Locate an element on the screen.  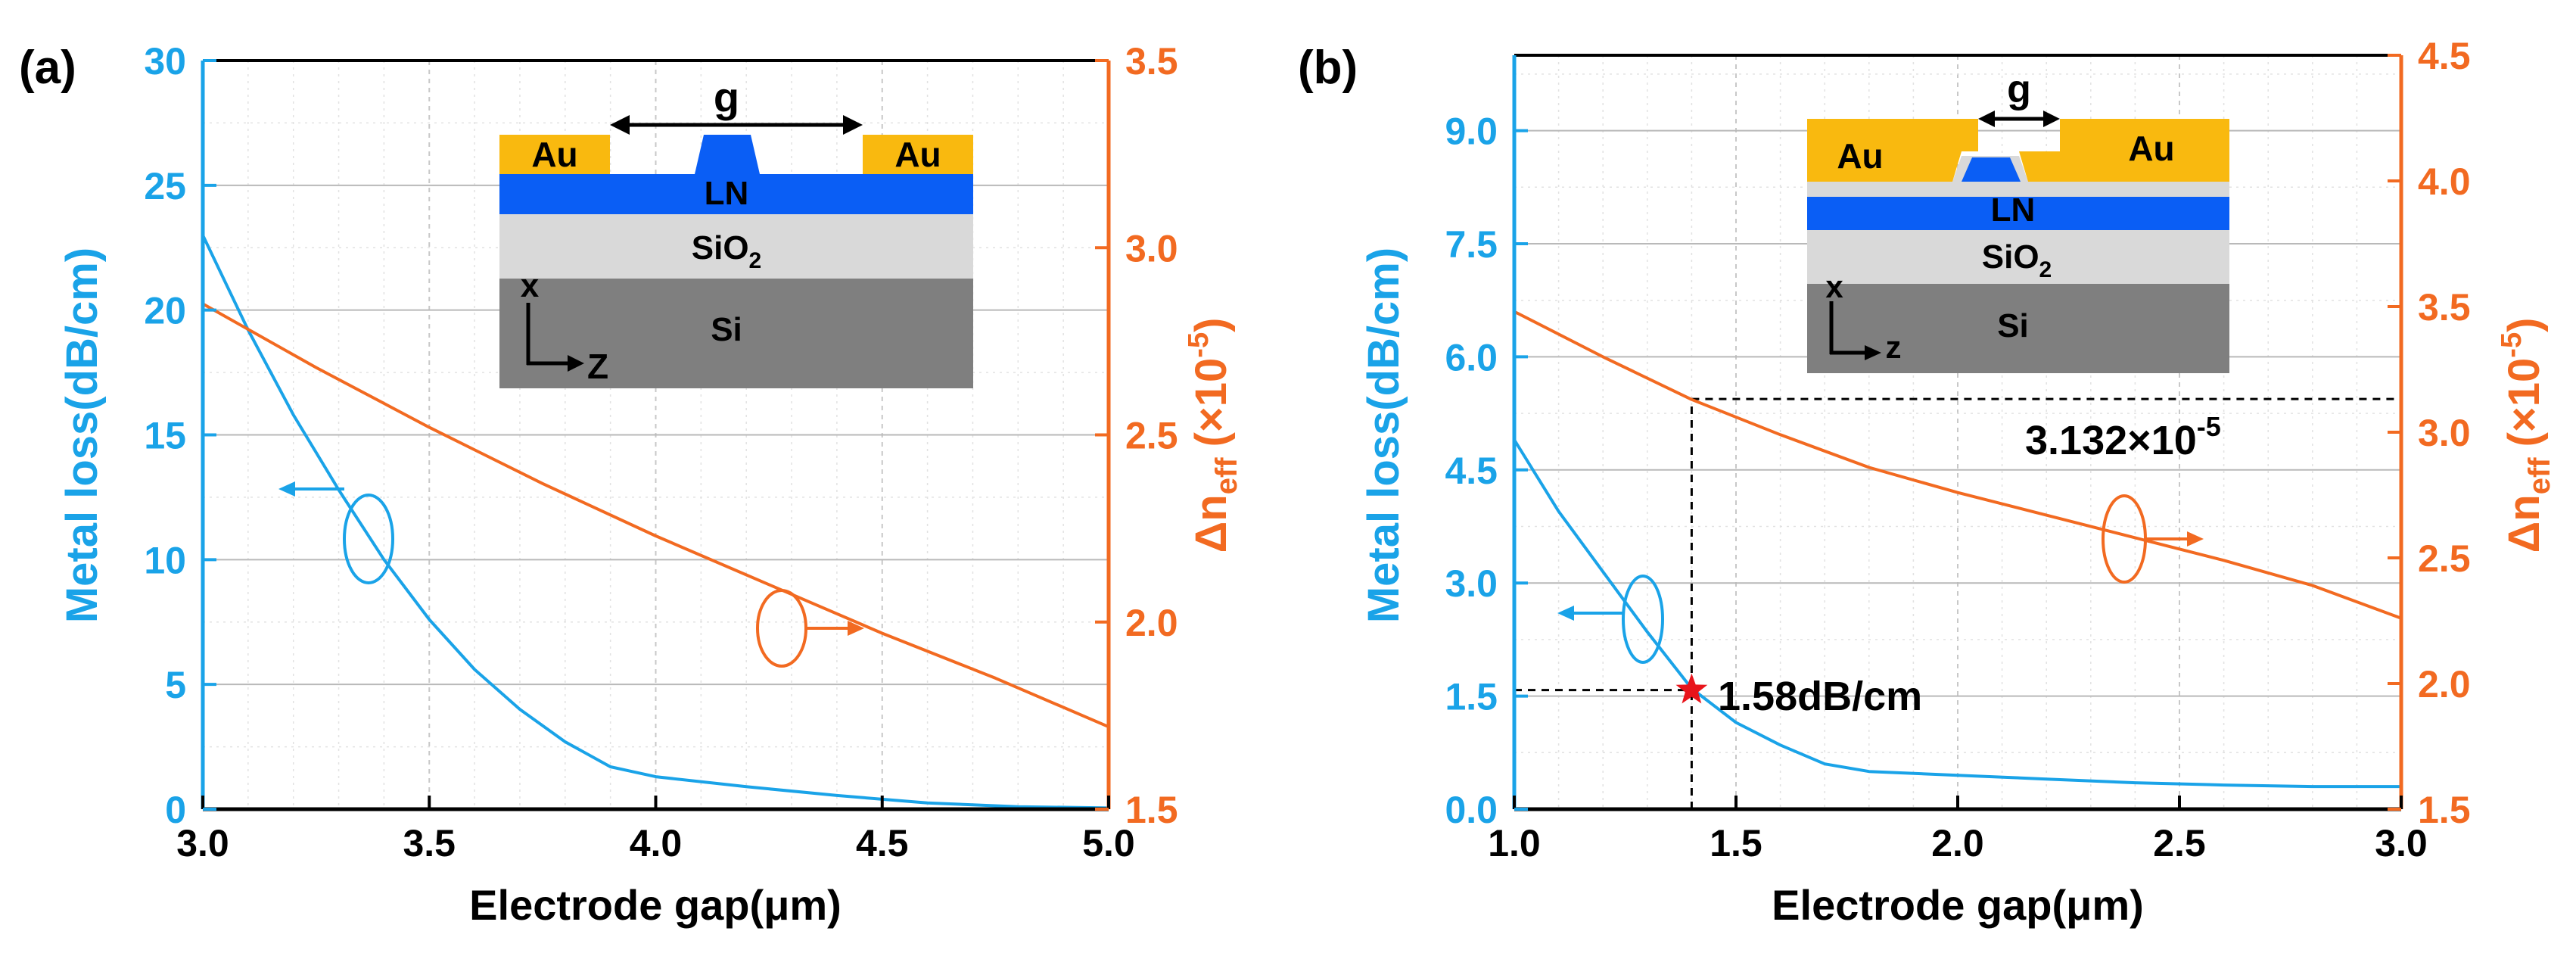
inset-a-axis-z-label: Z is located at coordinates (597, 366).